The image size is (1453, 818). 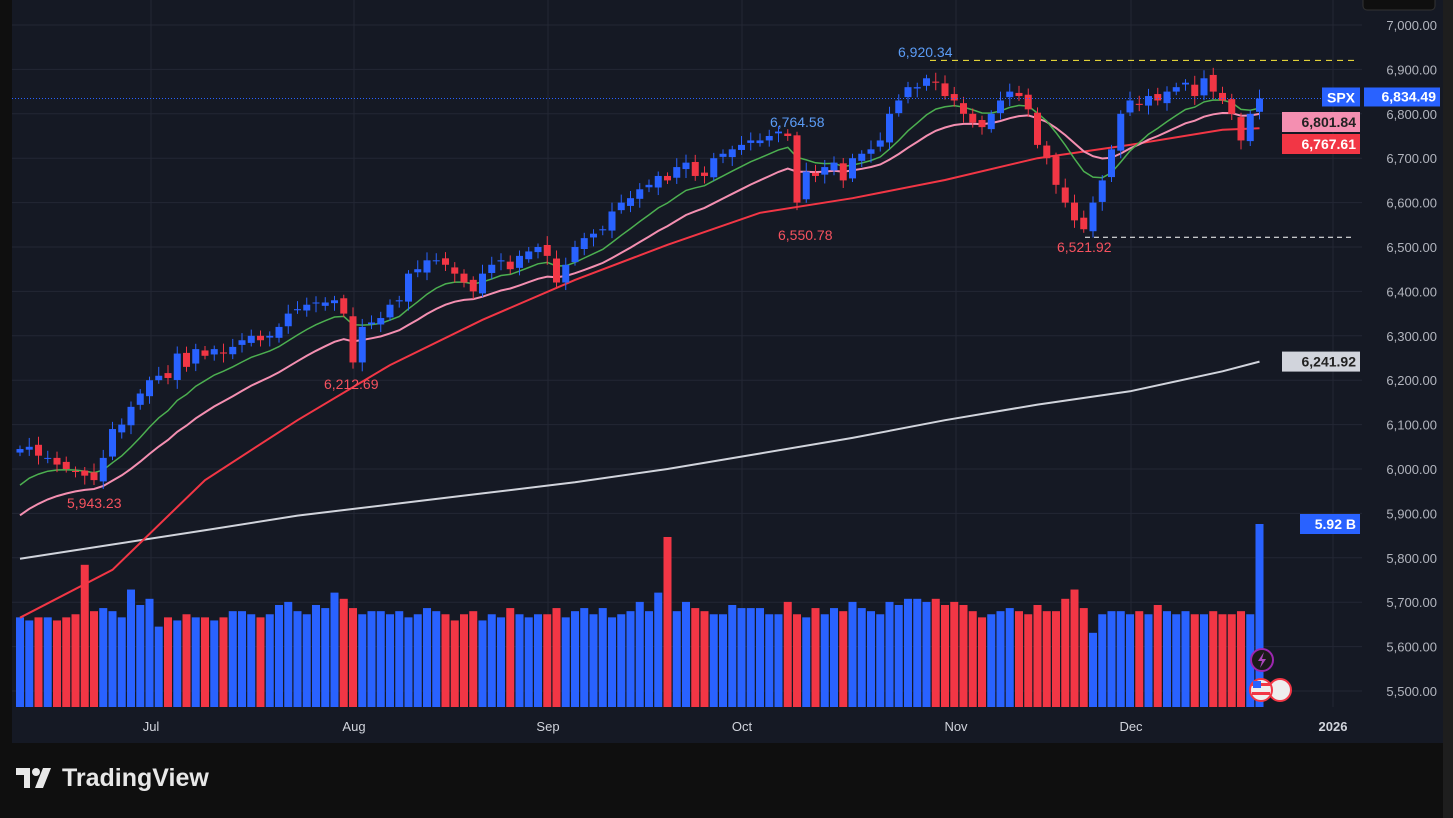 I want to click on brand-name: TradingView, so click(x=135, y=778).